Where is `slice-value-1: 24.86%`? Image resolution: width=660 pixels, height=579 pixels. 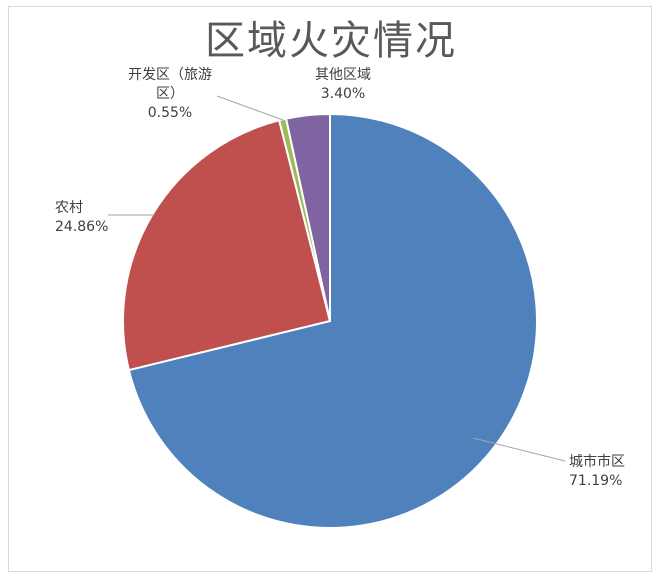
slice-value-1: 24.86% is located at coordinates (81, 227).